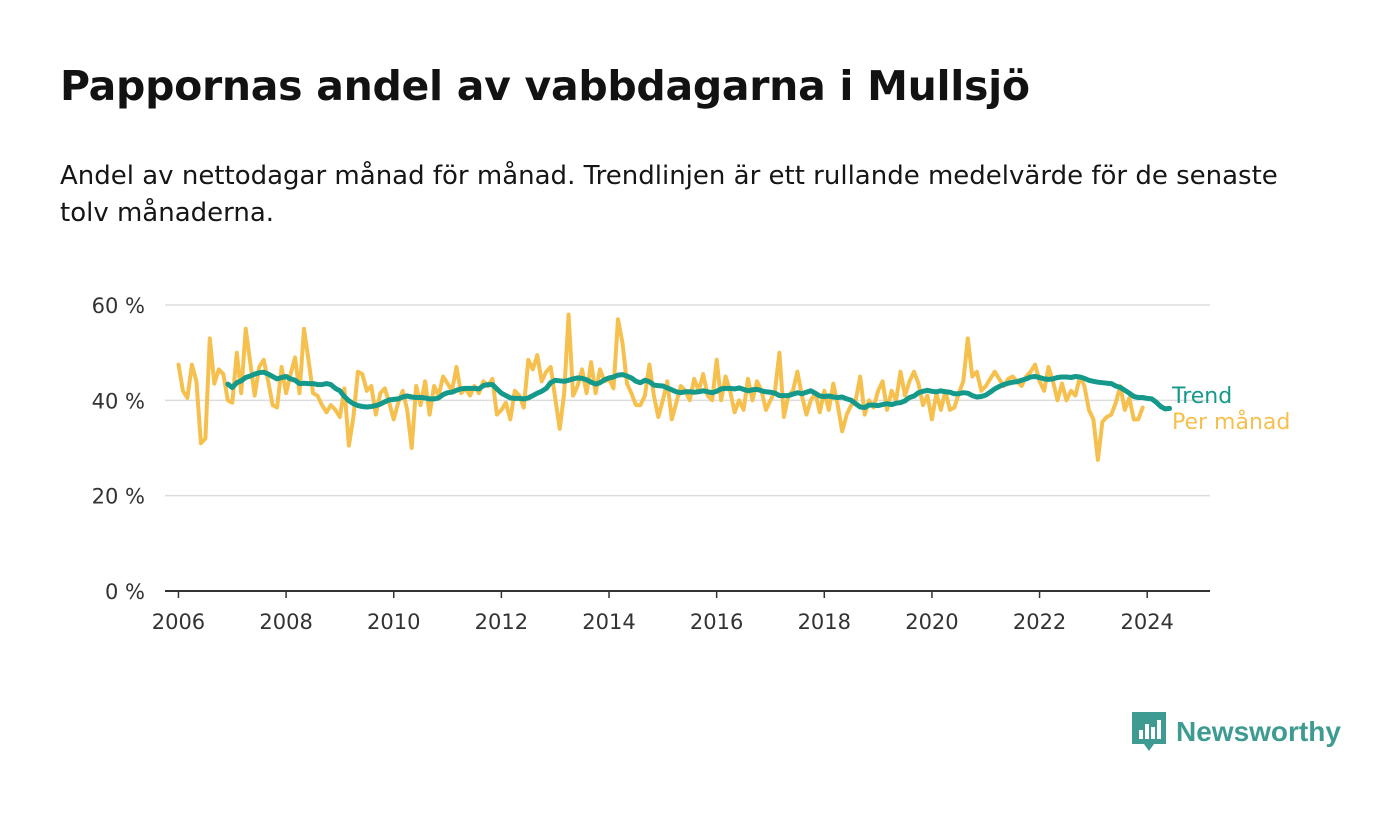  I want to click on x-tick-label: 2006, so click(178, 622).